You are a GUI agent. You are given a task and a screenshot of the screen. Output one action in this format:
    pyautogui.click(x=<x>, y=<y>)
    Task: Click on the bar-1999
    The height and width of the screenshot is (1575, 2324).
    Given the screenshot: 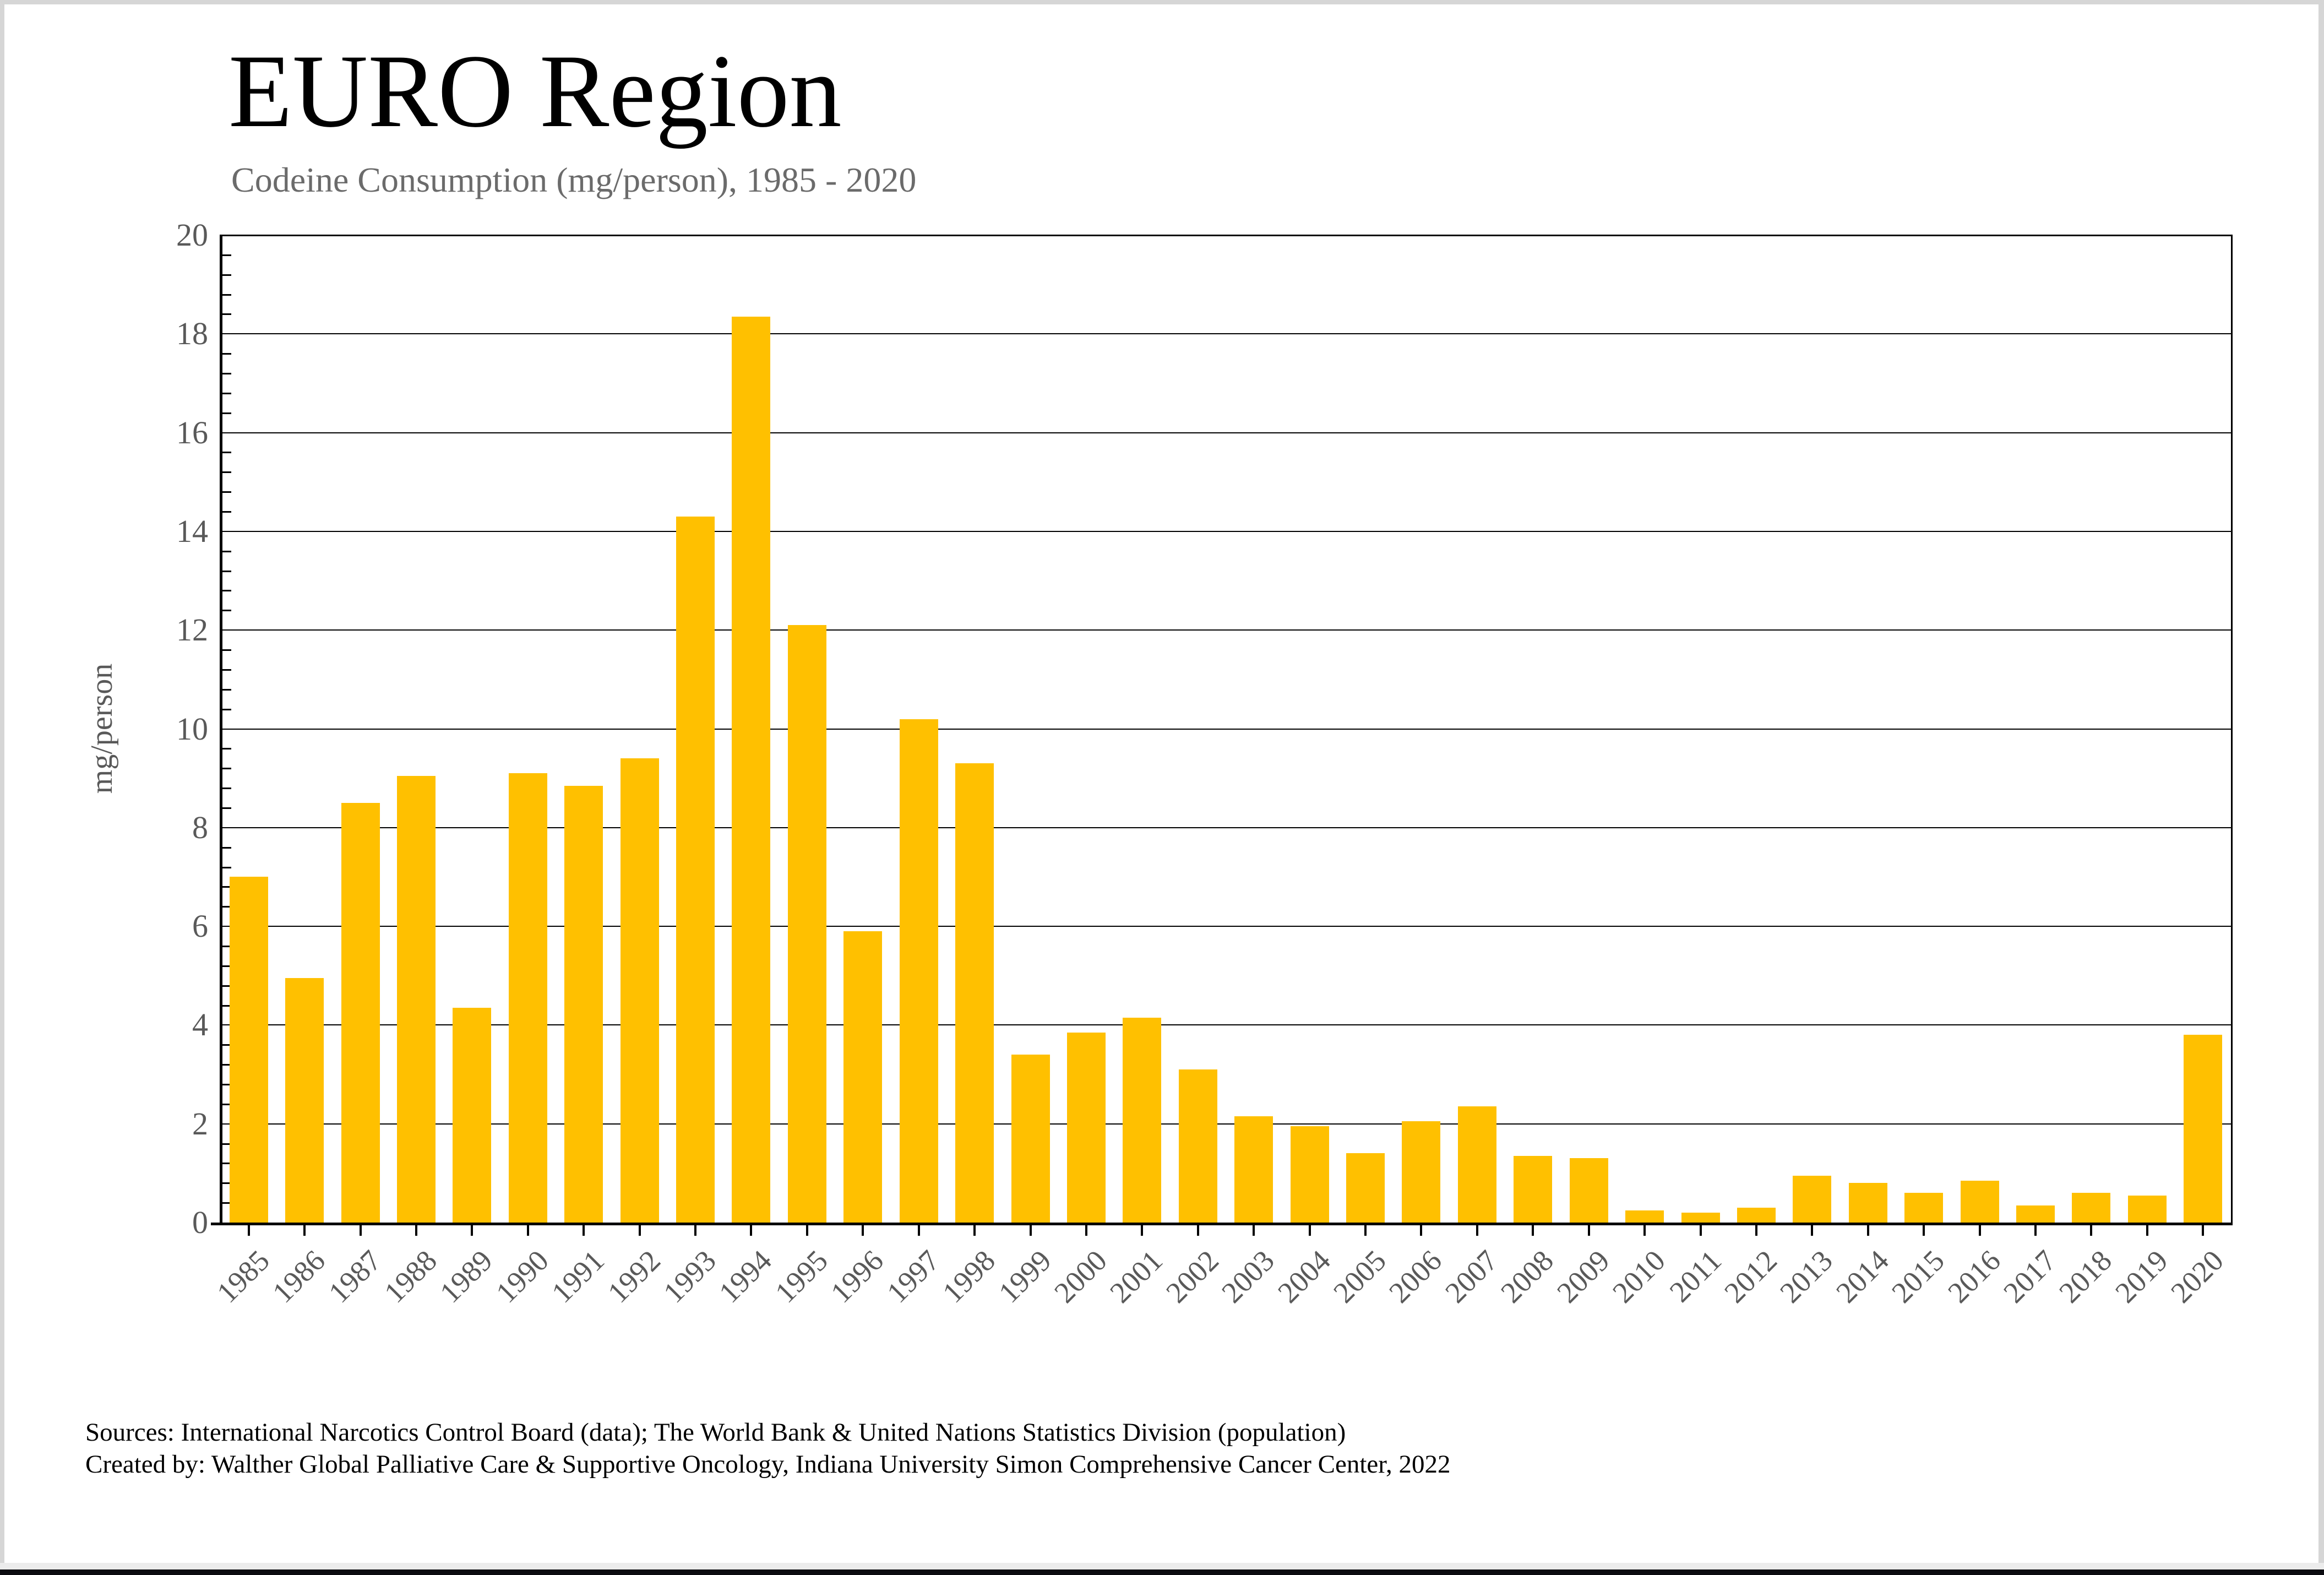 What is the action you would take?
    pyautogui.click(x=1030, y=1139)
    